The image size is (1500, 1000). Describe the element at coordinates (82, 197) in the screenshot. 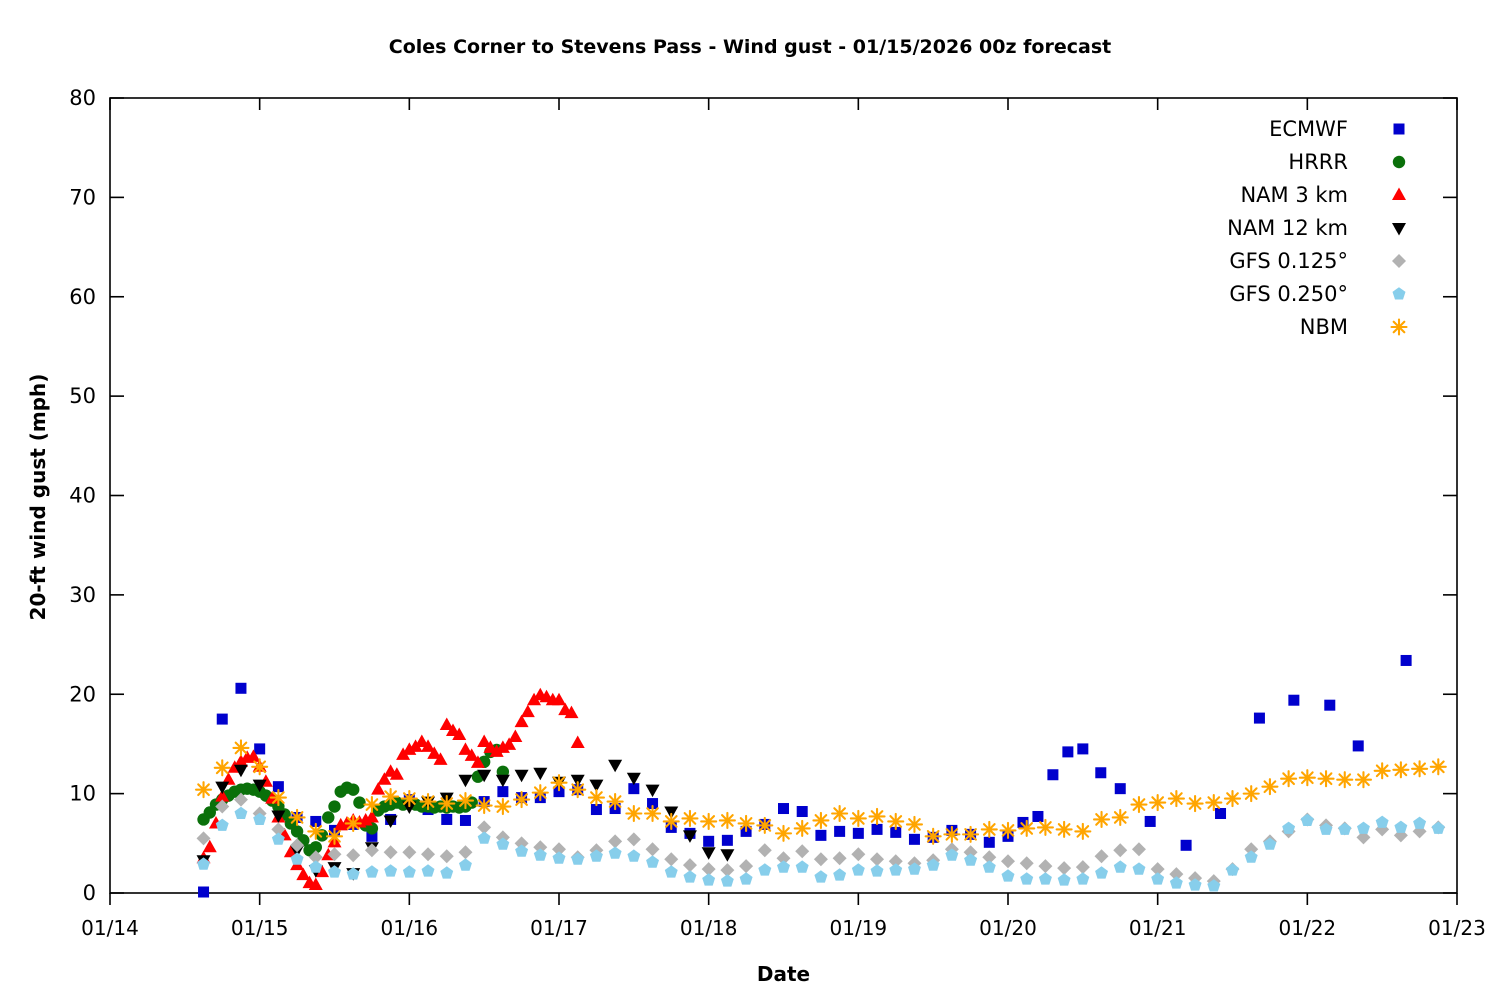

I see `y-tick-label: 70` at that location.